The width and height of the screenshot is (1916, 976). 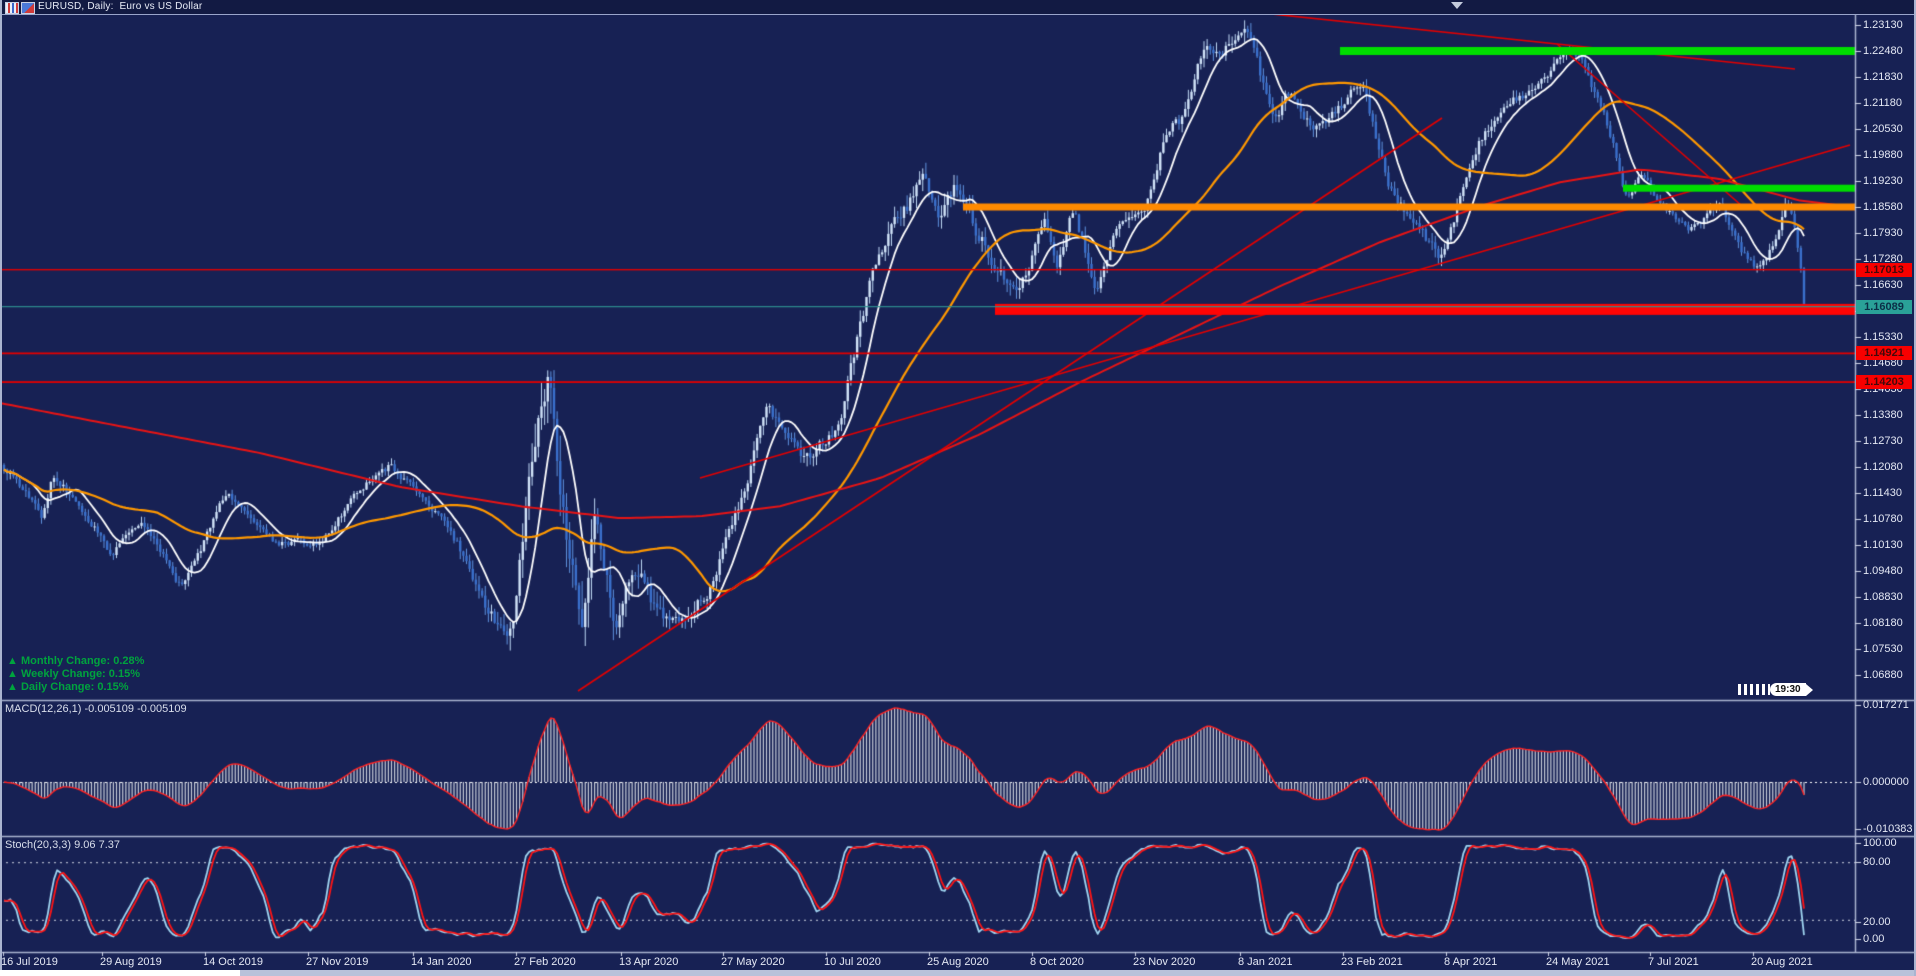 I want to click on price-tick-label: 1.22480, so click(x=1883, y=51).